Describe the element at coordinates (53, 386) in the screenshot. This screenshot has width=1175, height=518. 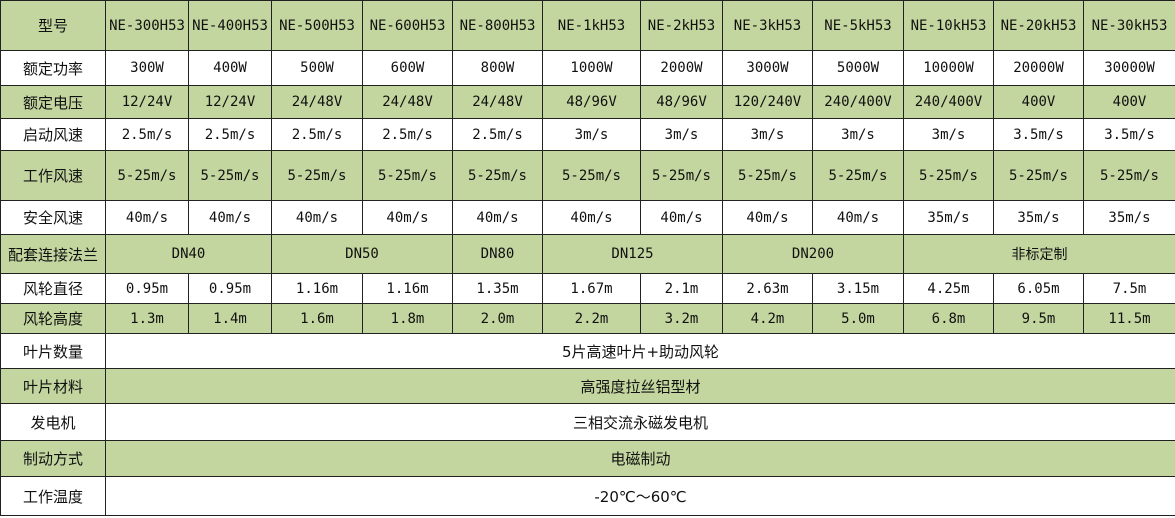
I see `row-label: 叶片材料` at that location.